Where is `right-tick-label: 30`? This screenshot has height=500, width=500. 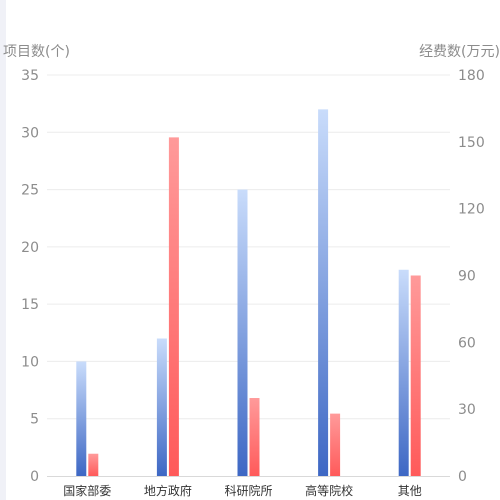 right-tick-label: 30 is located at coordinates (467, 410).